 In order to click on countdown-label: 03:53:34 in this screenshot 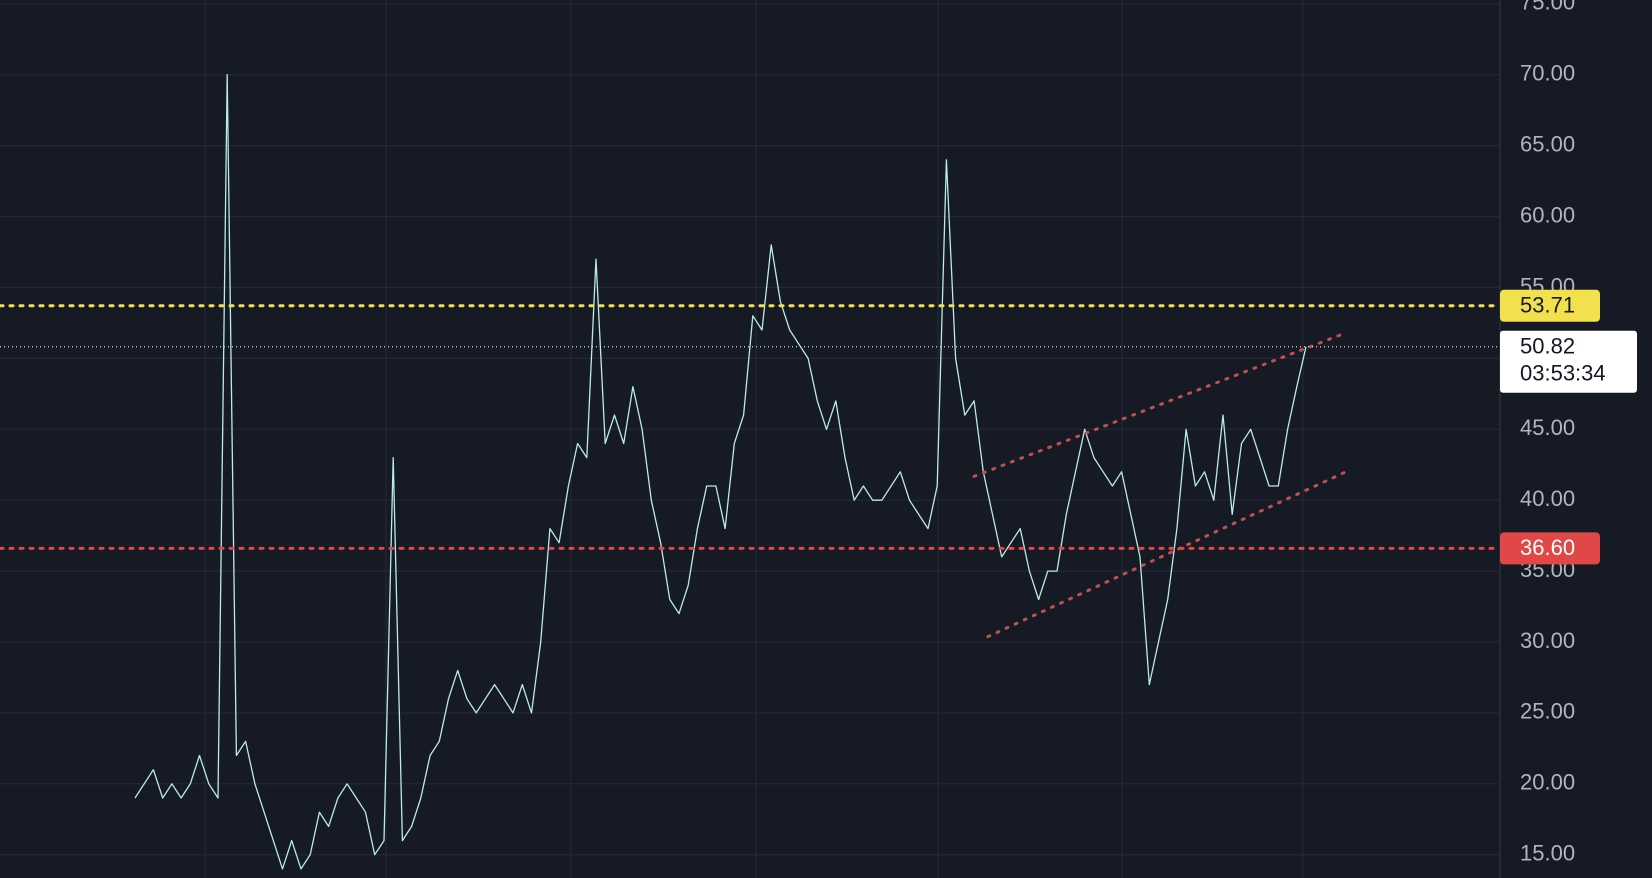, I will do `click(1563, 373)`.